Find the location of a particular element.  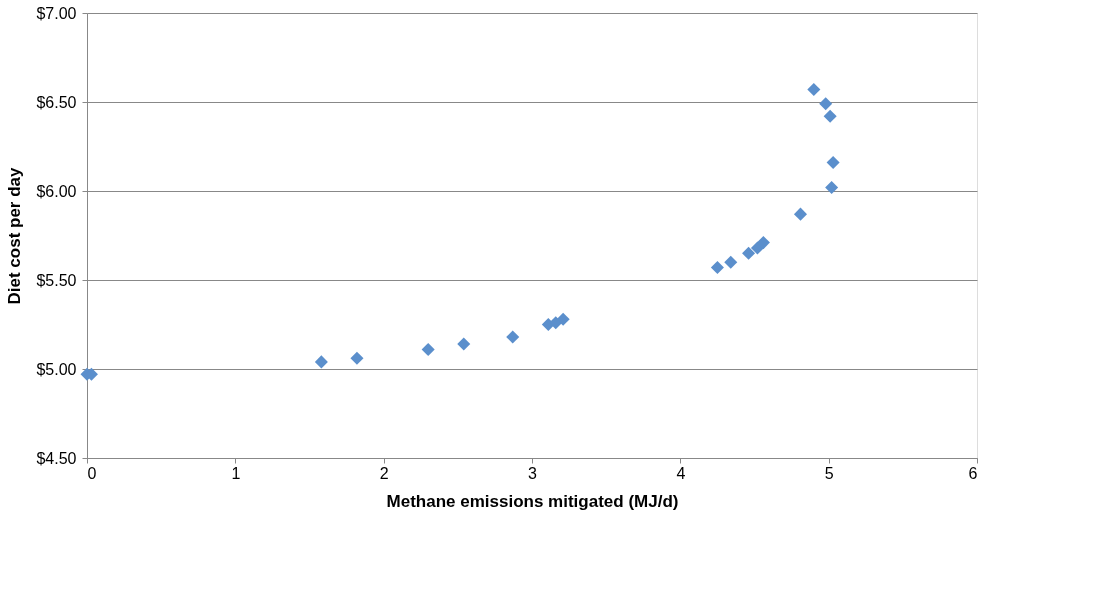

y-tick-label: $7.00 is located at coordinates (56, 13).